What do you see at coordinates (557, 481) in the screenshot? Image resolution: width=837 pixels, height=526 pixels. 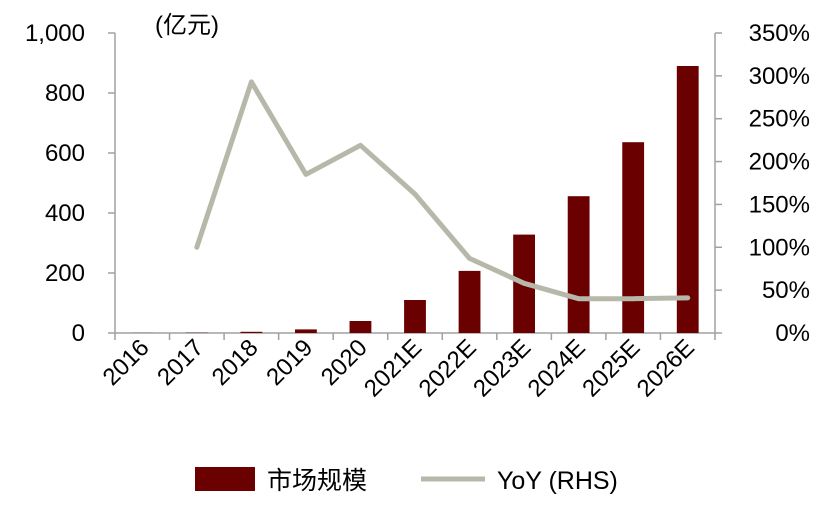 I see `legend-label-line: YoY (RHS)` at bounding box center [557, 481].